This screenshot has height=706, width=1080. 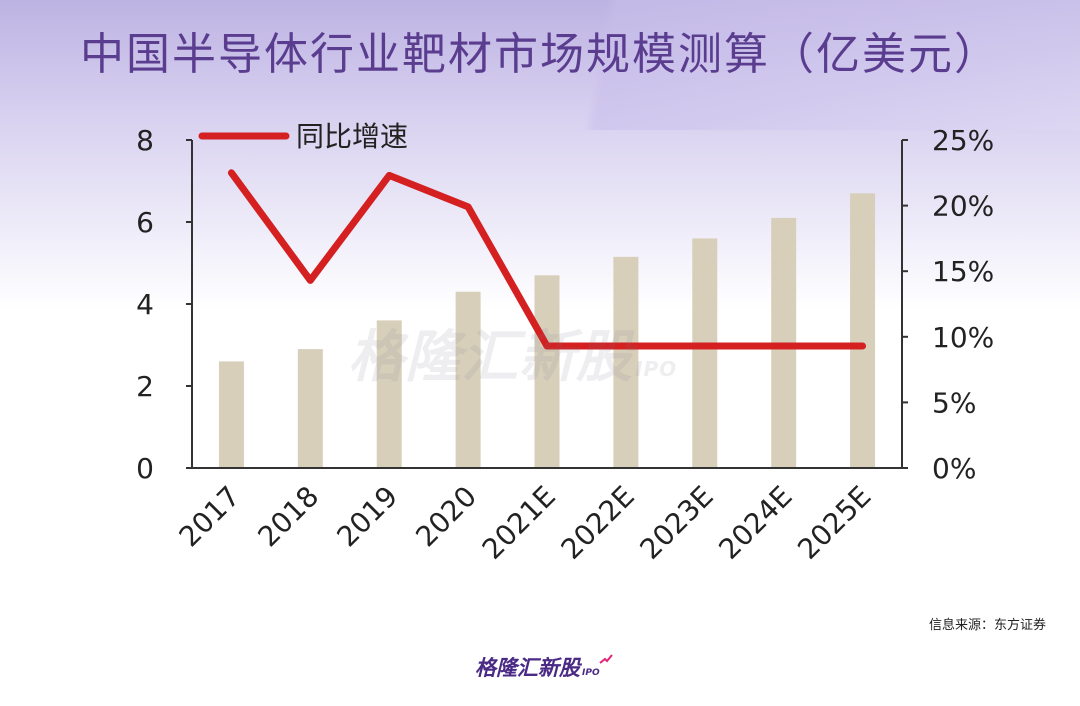 What do you see at coordinates (540, 54) in the screenshot?
I see `chart-title: 中国半导体行业靶材市场规模测算（亿美元）` at bounding box center [540, 54].